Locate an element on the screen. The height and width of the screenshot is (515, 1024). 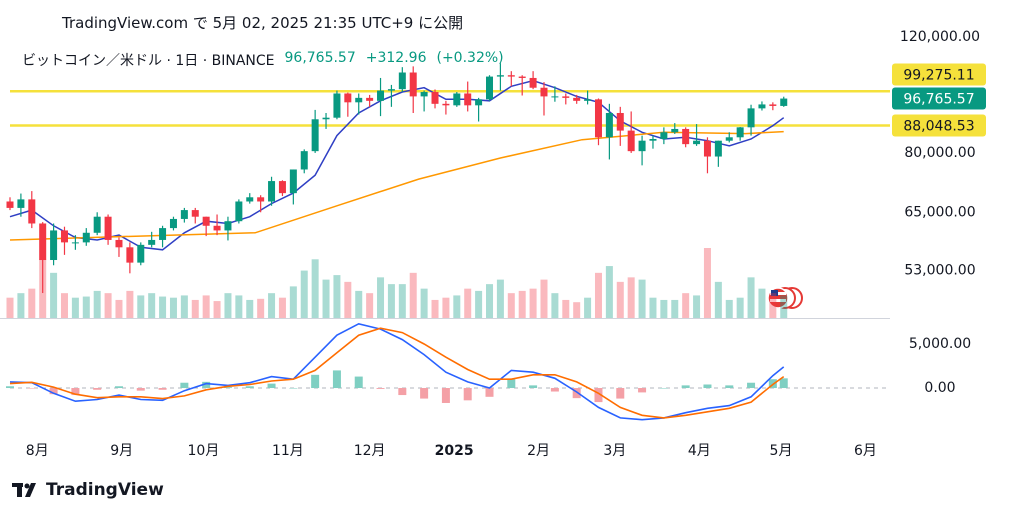
macd-line is located at coordinates (397, 371).